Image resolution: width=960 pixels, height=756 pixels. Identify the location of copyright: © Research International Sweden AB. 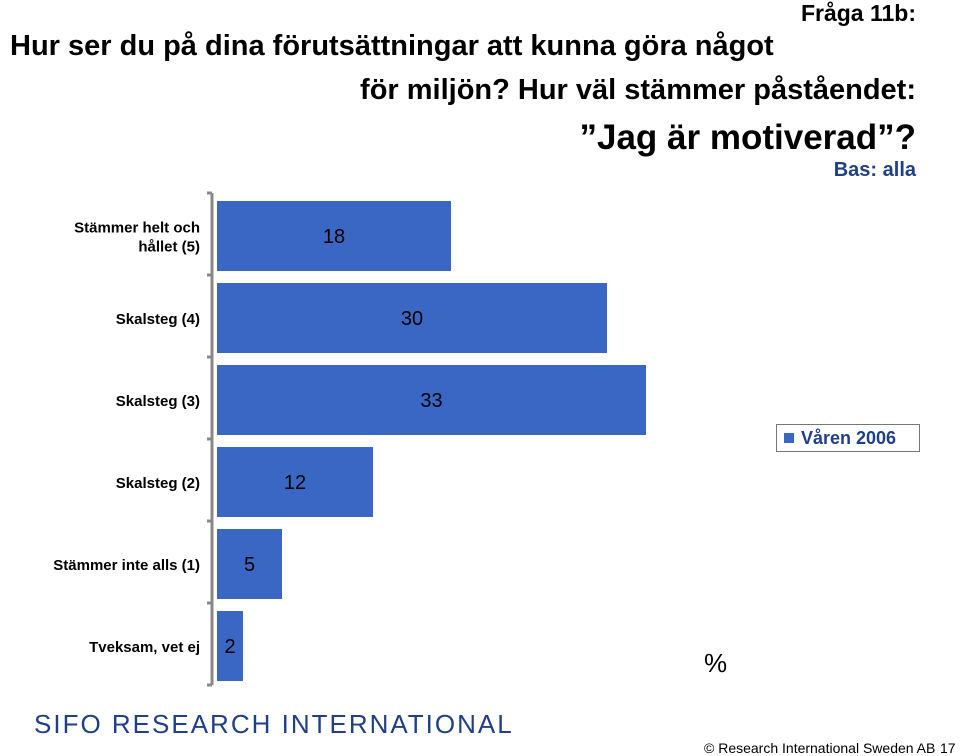
(820, 748).